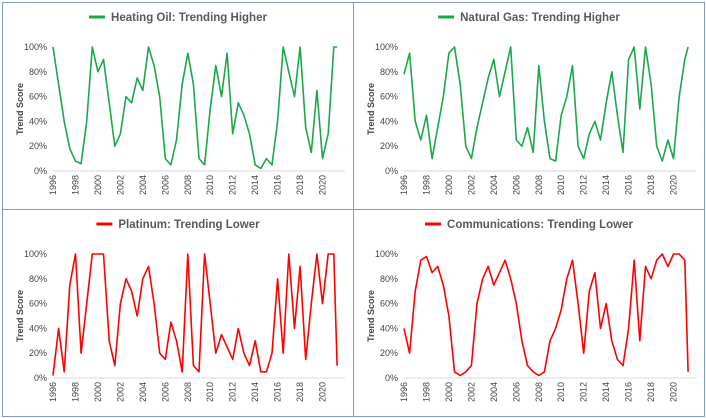 The image size is (706, 418). I want to click on chart-title: Natural Gas: Trending Higher, so click(540, 18).